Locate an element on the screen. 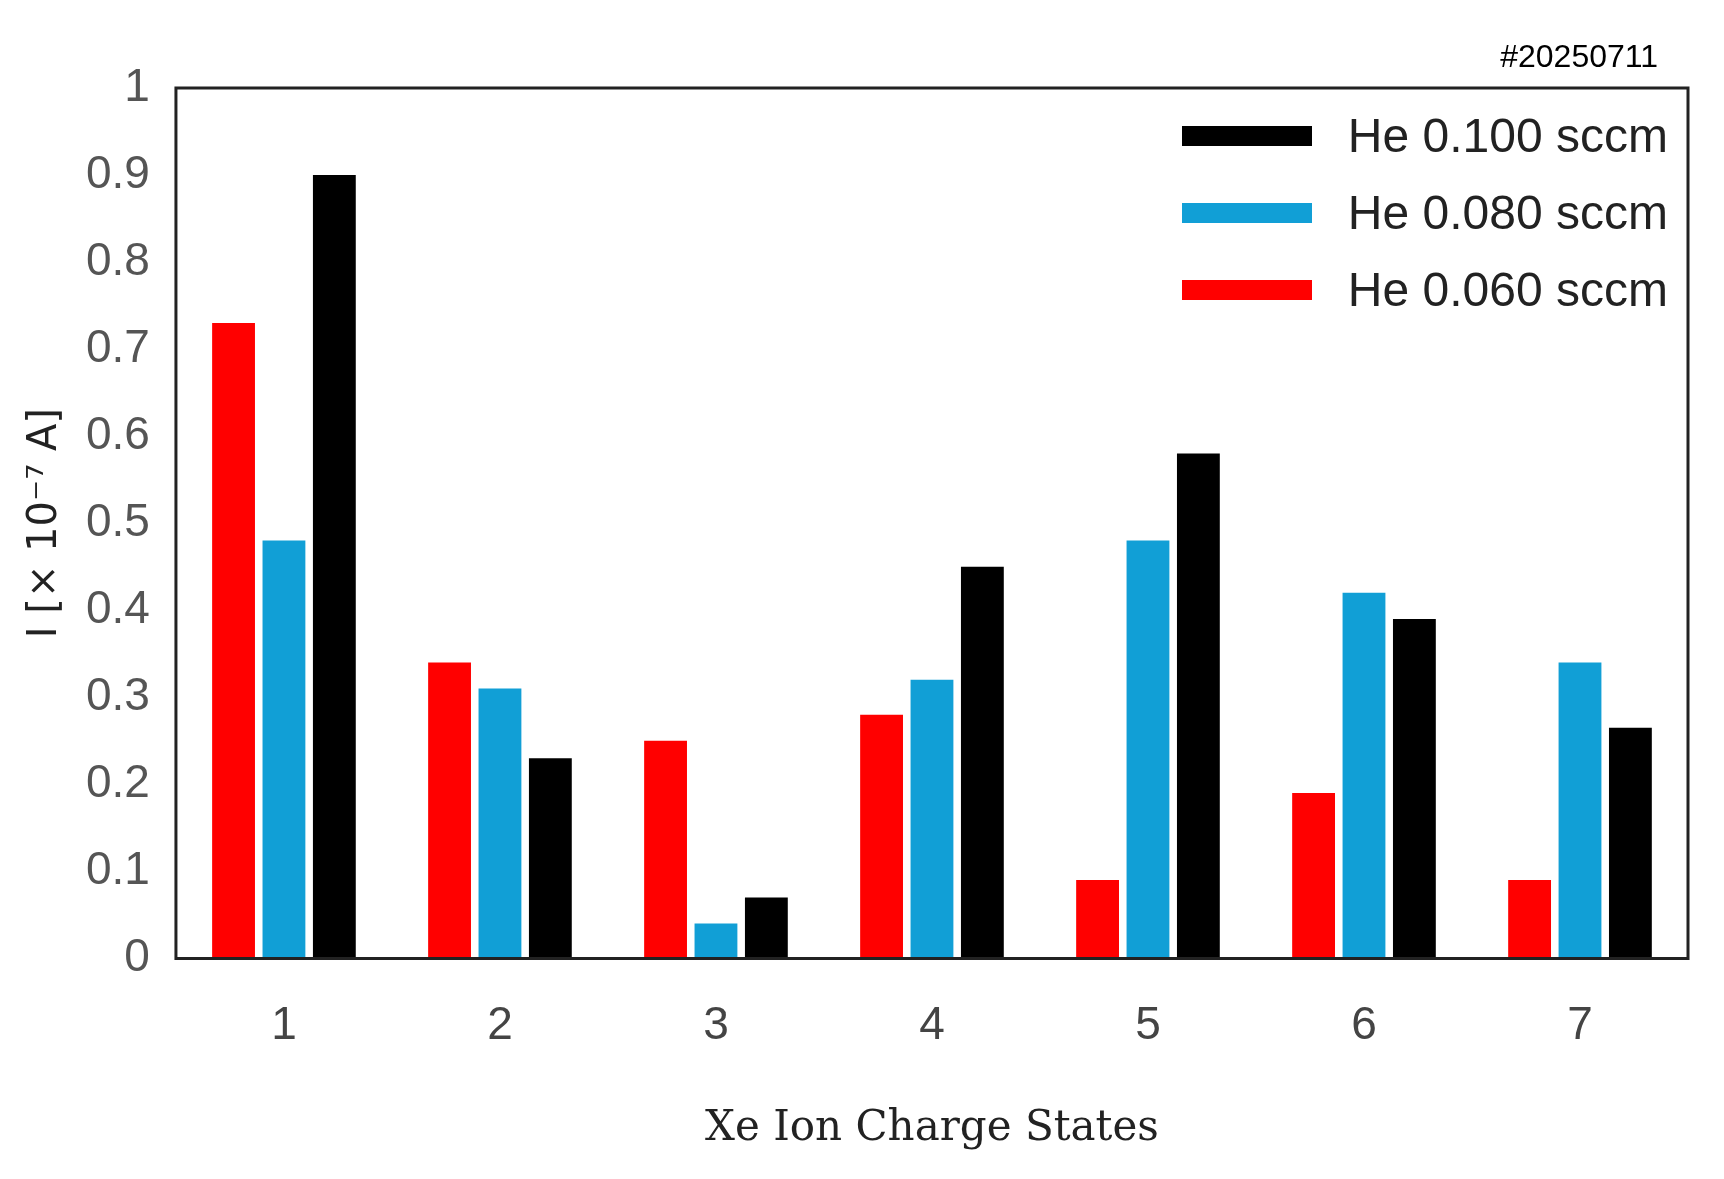  y-axis-title: I [× 10⁻⁷ A] is located at coordinates (42, 523).